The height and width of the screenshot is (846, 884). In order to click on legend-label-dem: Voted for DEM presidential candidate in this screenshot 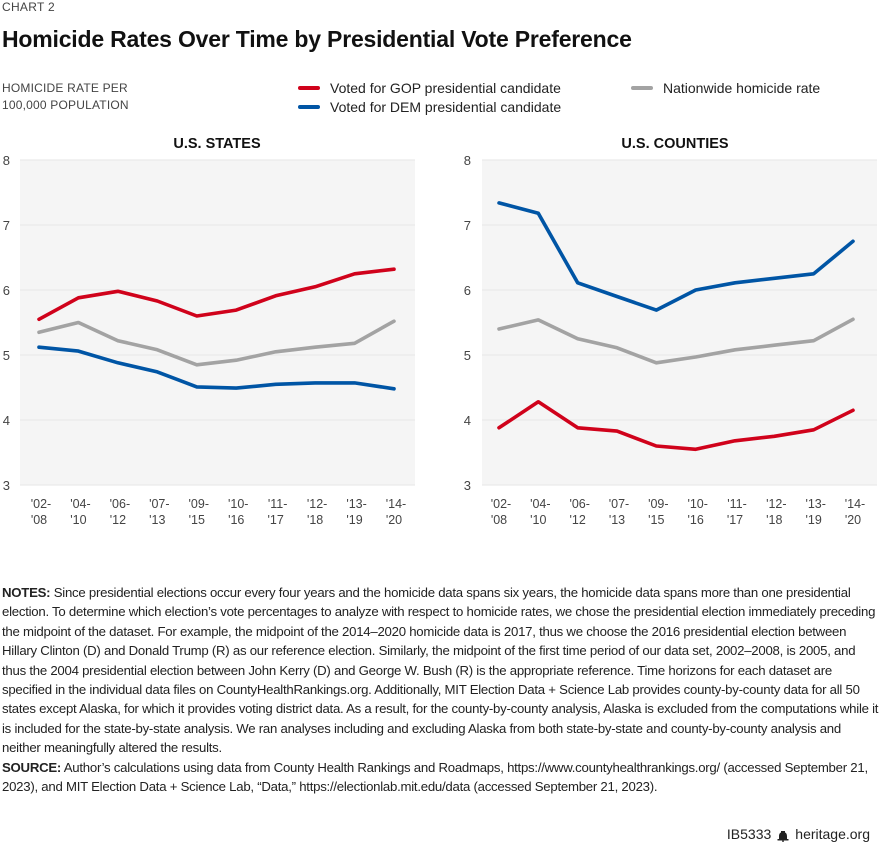, I will do `click(446, 106)`.